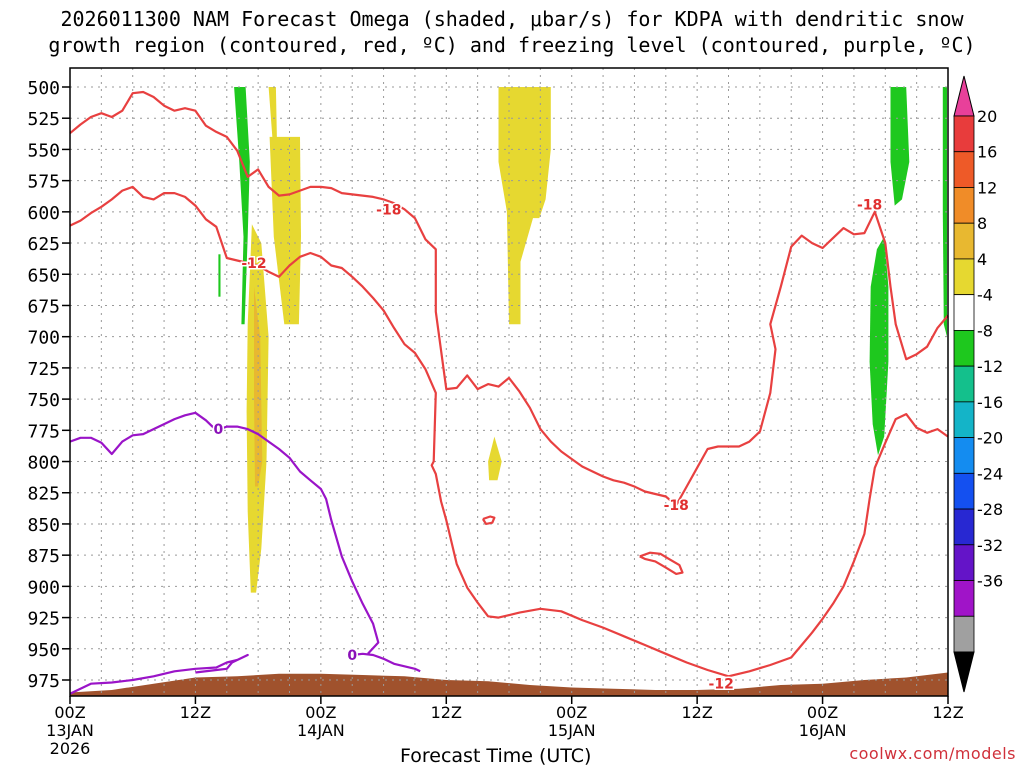 The image size is (1024, 768). What do you see at coordinates (43, 431) in the screenshot?
I see `y-tick-label: 775` at bounding box center [43, 431].